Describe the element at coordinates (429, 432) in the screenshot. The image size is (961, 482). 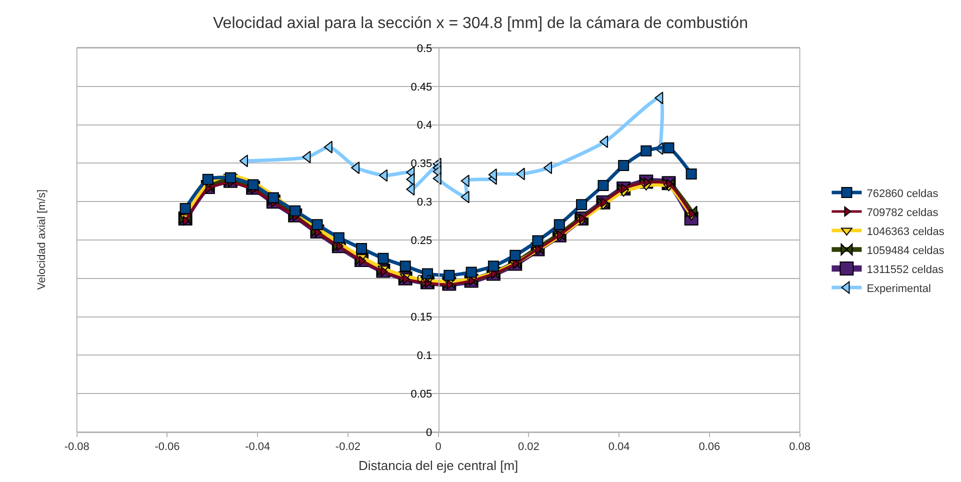
I see `y-tick-label: 0` at that location.